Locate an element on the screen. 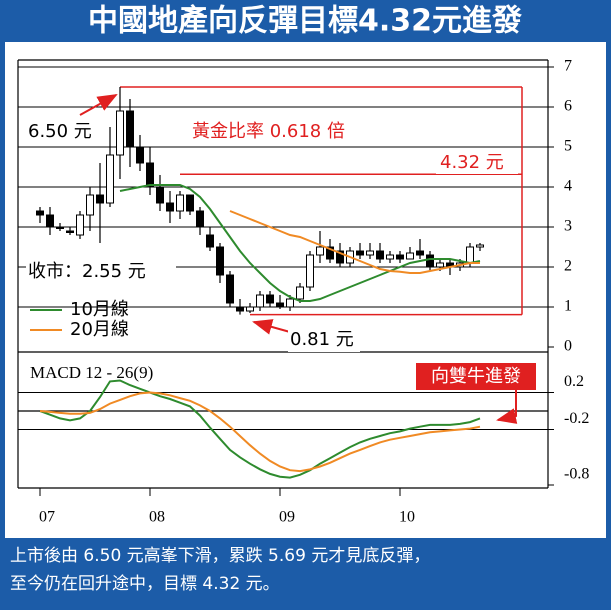 This screenshot has width=611, height=610. x-tick-label: 08 is located at coordinates (157, 517).